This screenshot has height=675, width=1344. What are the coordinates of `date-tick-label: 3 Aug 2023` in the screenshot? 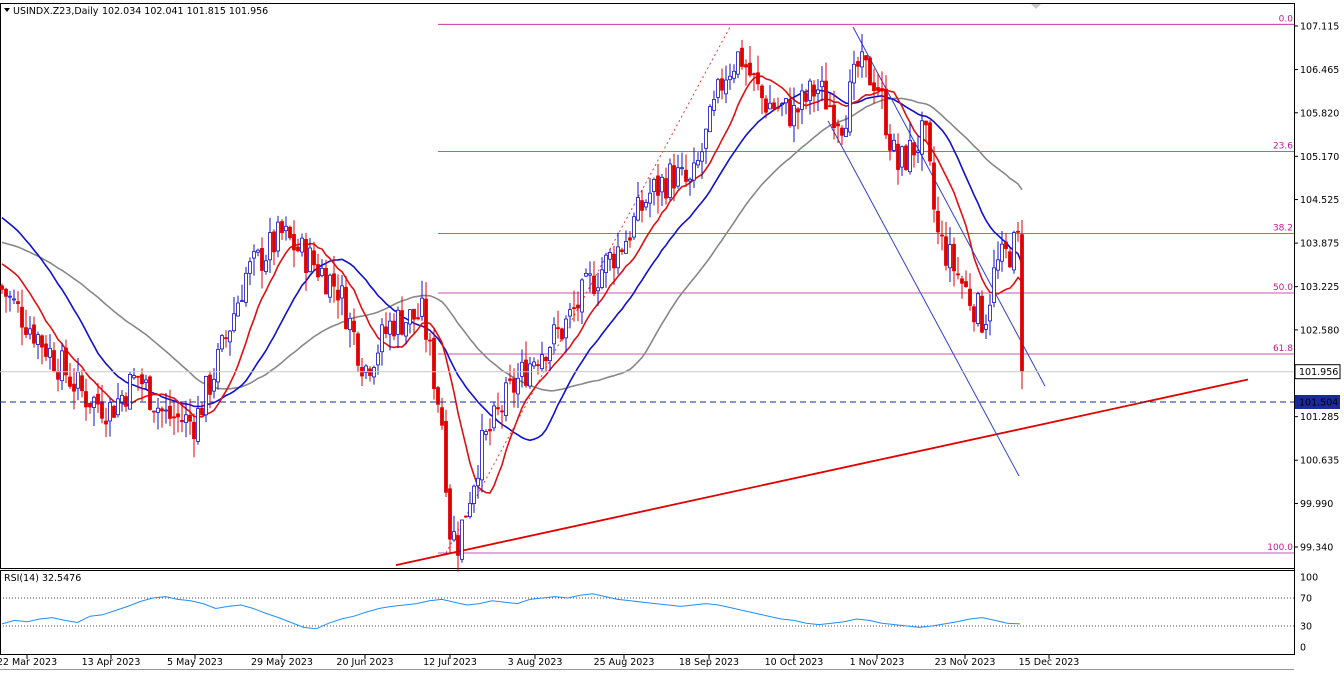 It's located at (535, 662).